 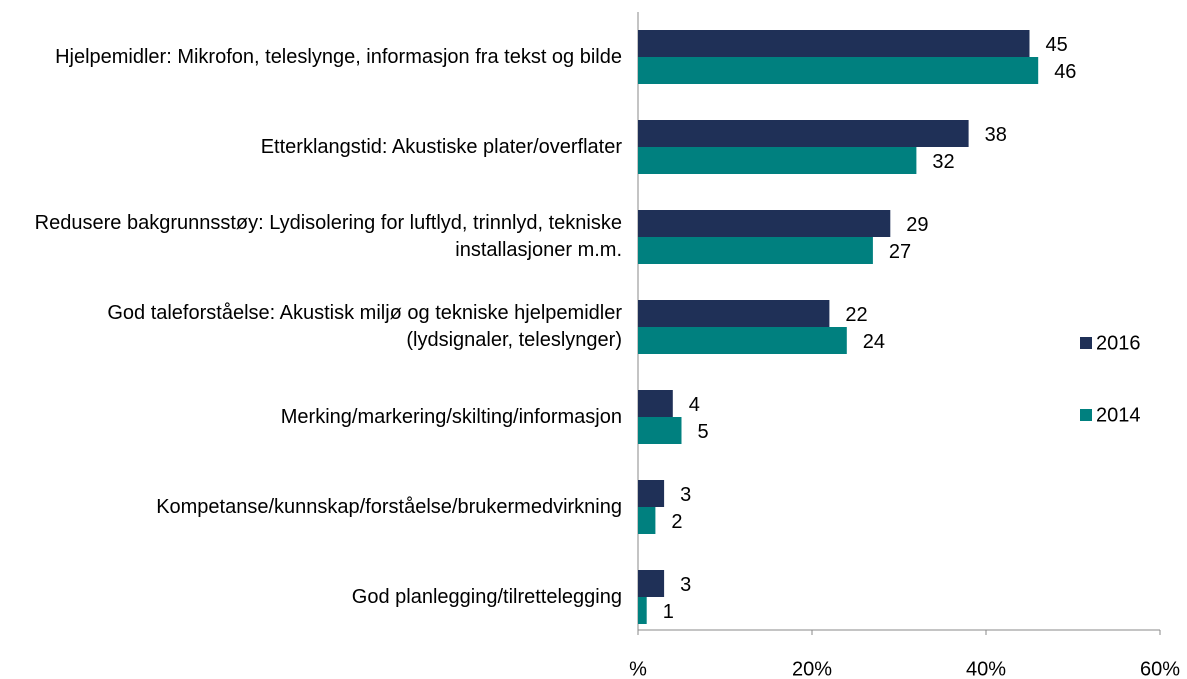 What do you see at coordinates (943, 162) in the screenshot?
I see `value-label: 32` at bounding box center [943, 162].